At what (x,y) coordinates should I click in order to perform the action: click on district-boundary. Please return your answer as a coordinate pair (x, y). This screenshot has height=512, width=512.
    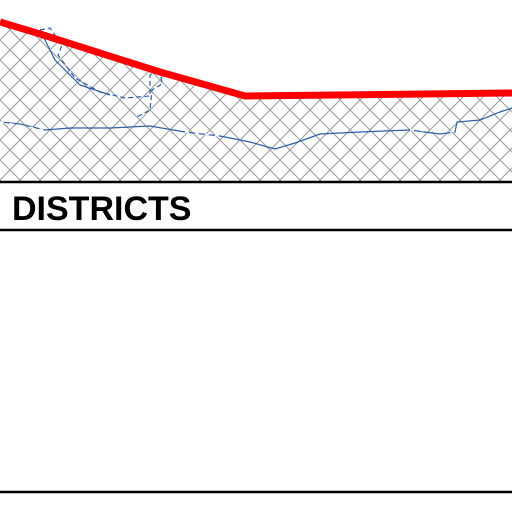
    Looking at the image, I should click on (256, 128).